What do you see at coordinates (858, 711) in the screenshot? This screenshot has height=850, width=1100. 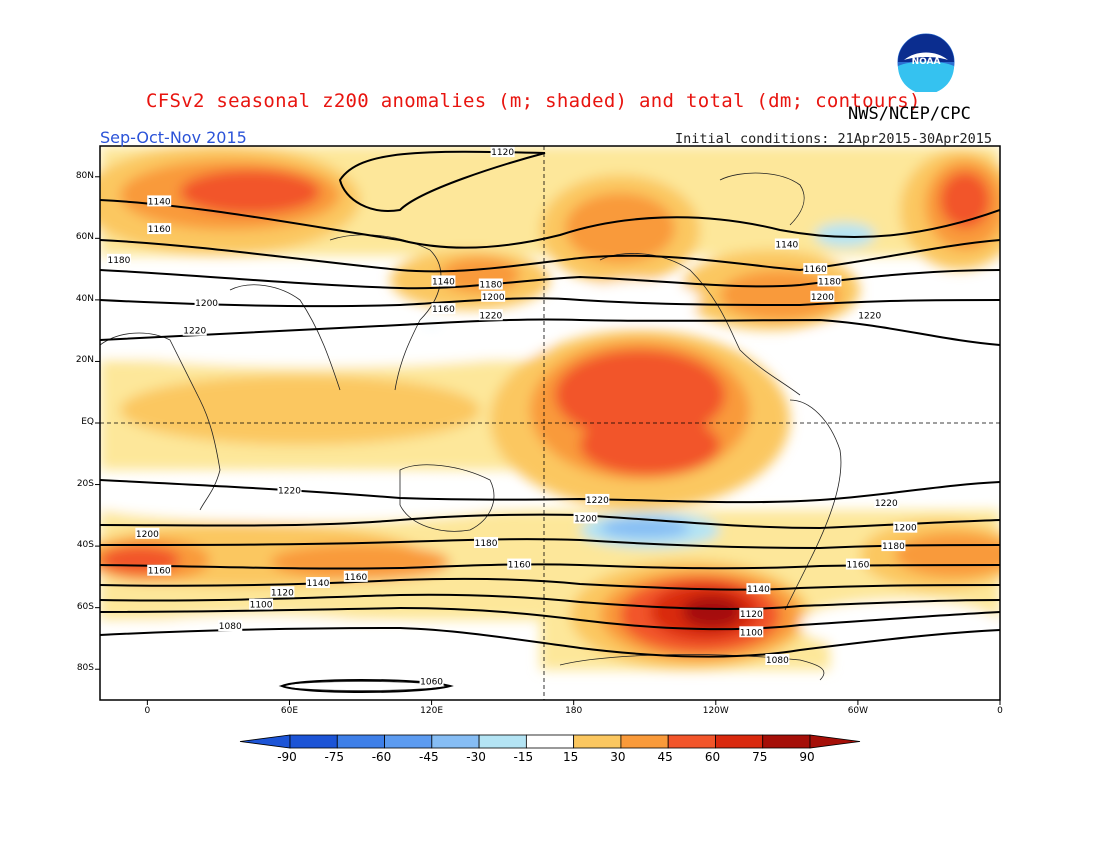 I see `lon-label: 60W` at bounding box center [858, 711].